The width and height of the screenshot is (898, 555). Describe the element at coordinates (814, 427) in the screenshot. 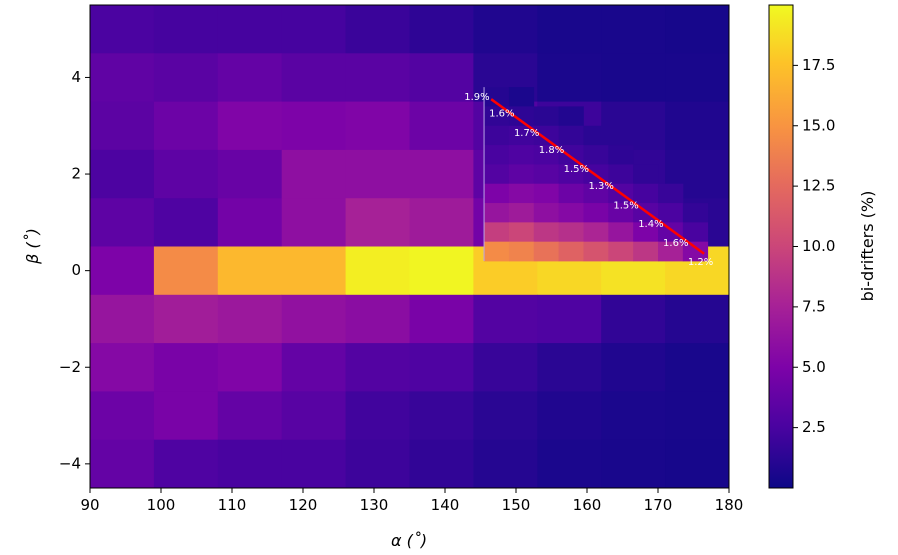

I see `colorbar-tick-label: 2.5` at that location.